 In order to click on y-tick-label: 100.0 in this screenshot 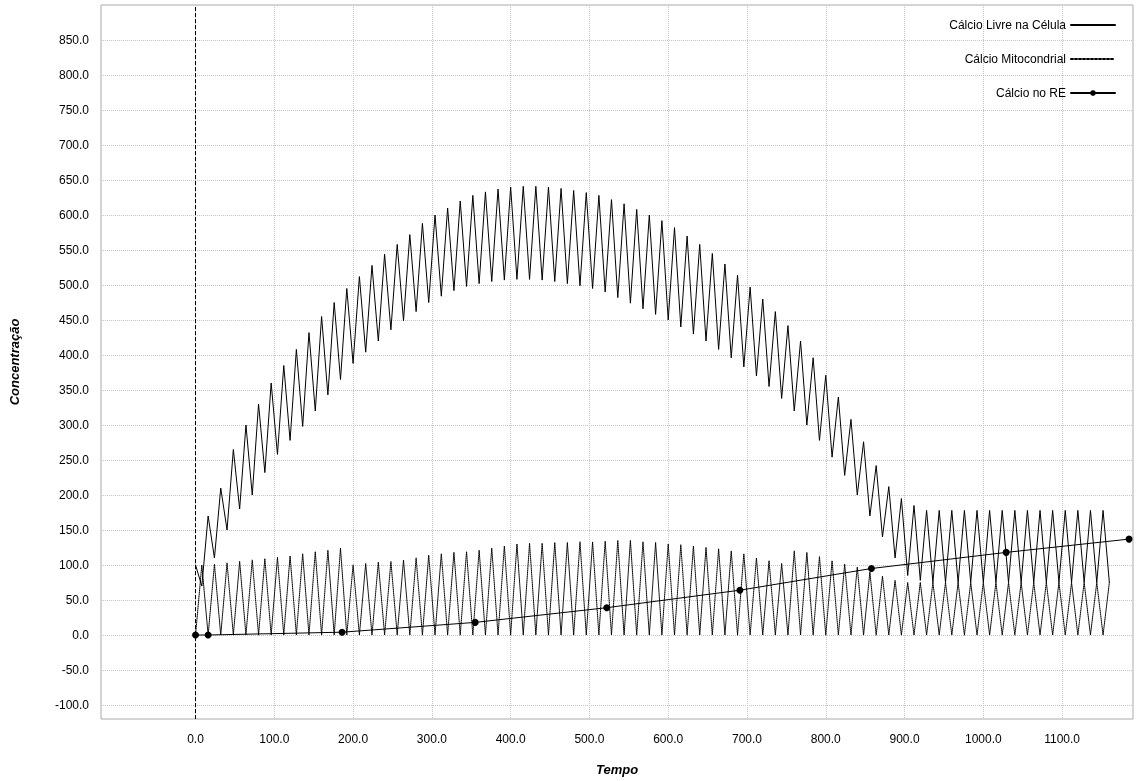, I will do `click(74, 565)`.